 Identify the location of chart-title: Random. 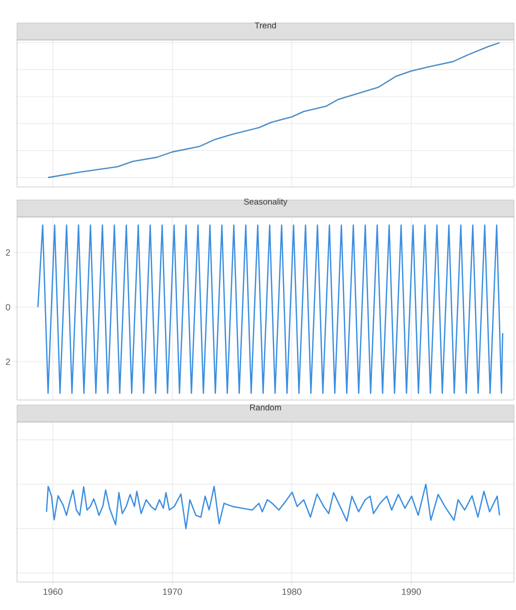
(265, 407).